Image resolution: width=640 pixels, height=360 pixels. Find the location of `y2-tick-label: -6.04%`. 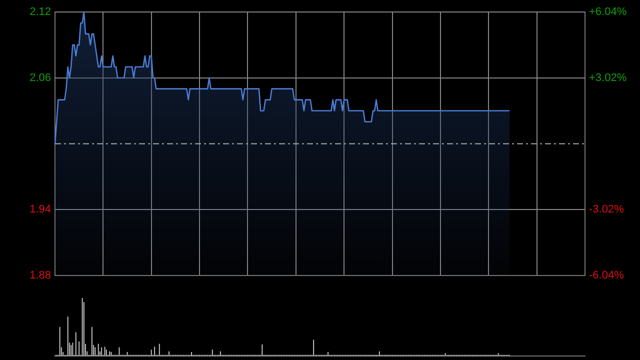

y2-tick-label: -6.04% is located at coordinates (606, 275).